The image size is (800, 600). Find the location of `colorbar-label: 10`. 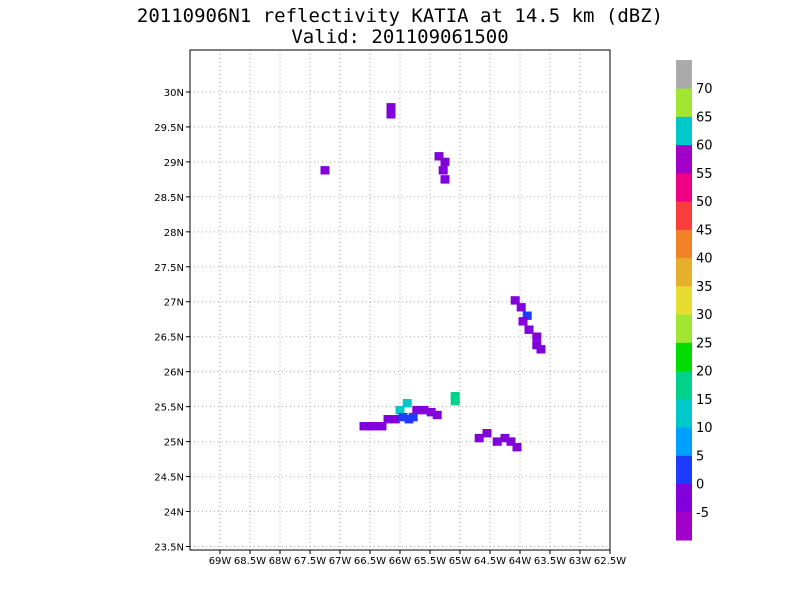

colorbar-label: 10 is located at coordinates (704, 428).